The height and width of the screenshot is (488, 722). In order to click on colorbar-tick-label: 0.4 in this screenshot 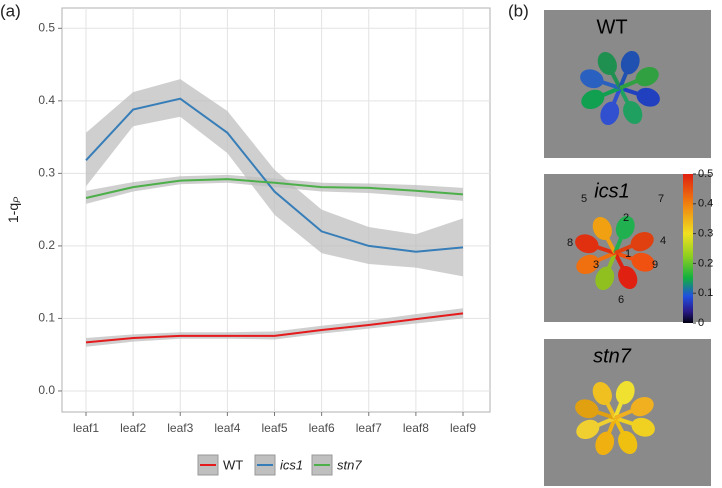, I will do `click(705, 204)`.